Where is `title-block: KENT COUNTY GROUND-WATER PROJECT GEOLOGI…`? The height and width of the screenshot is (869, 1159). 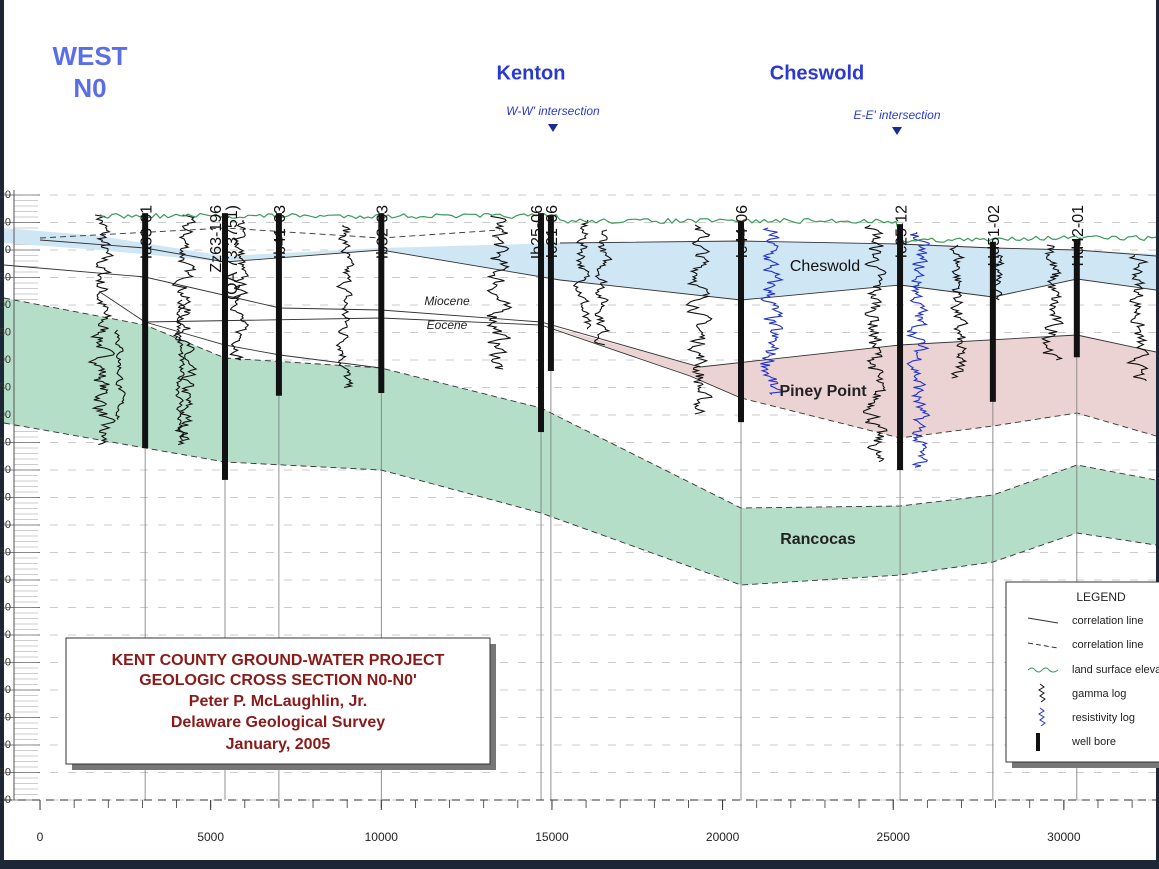 title-block: KENT COUNTY GROUND-WATER PROJECT GEOLOGI… is located at coordinates (280, 703).